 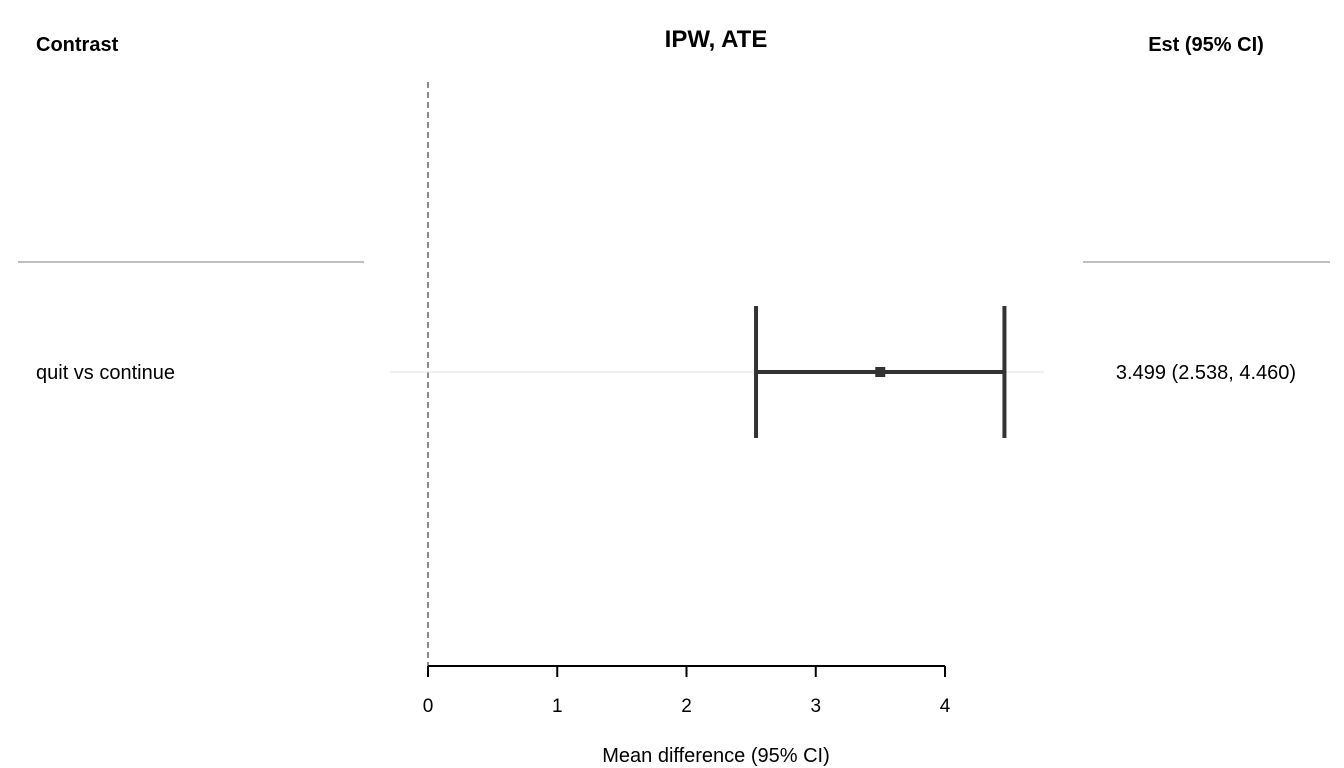 What do you see at coordinates (686, 706) in the screenshot?
I see `x-tick-label: 2` at bounding box center [686, 706].